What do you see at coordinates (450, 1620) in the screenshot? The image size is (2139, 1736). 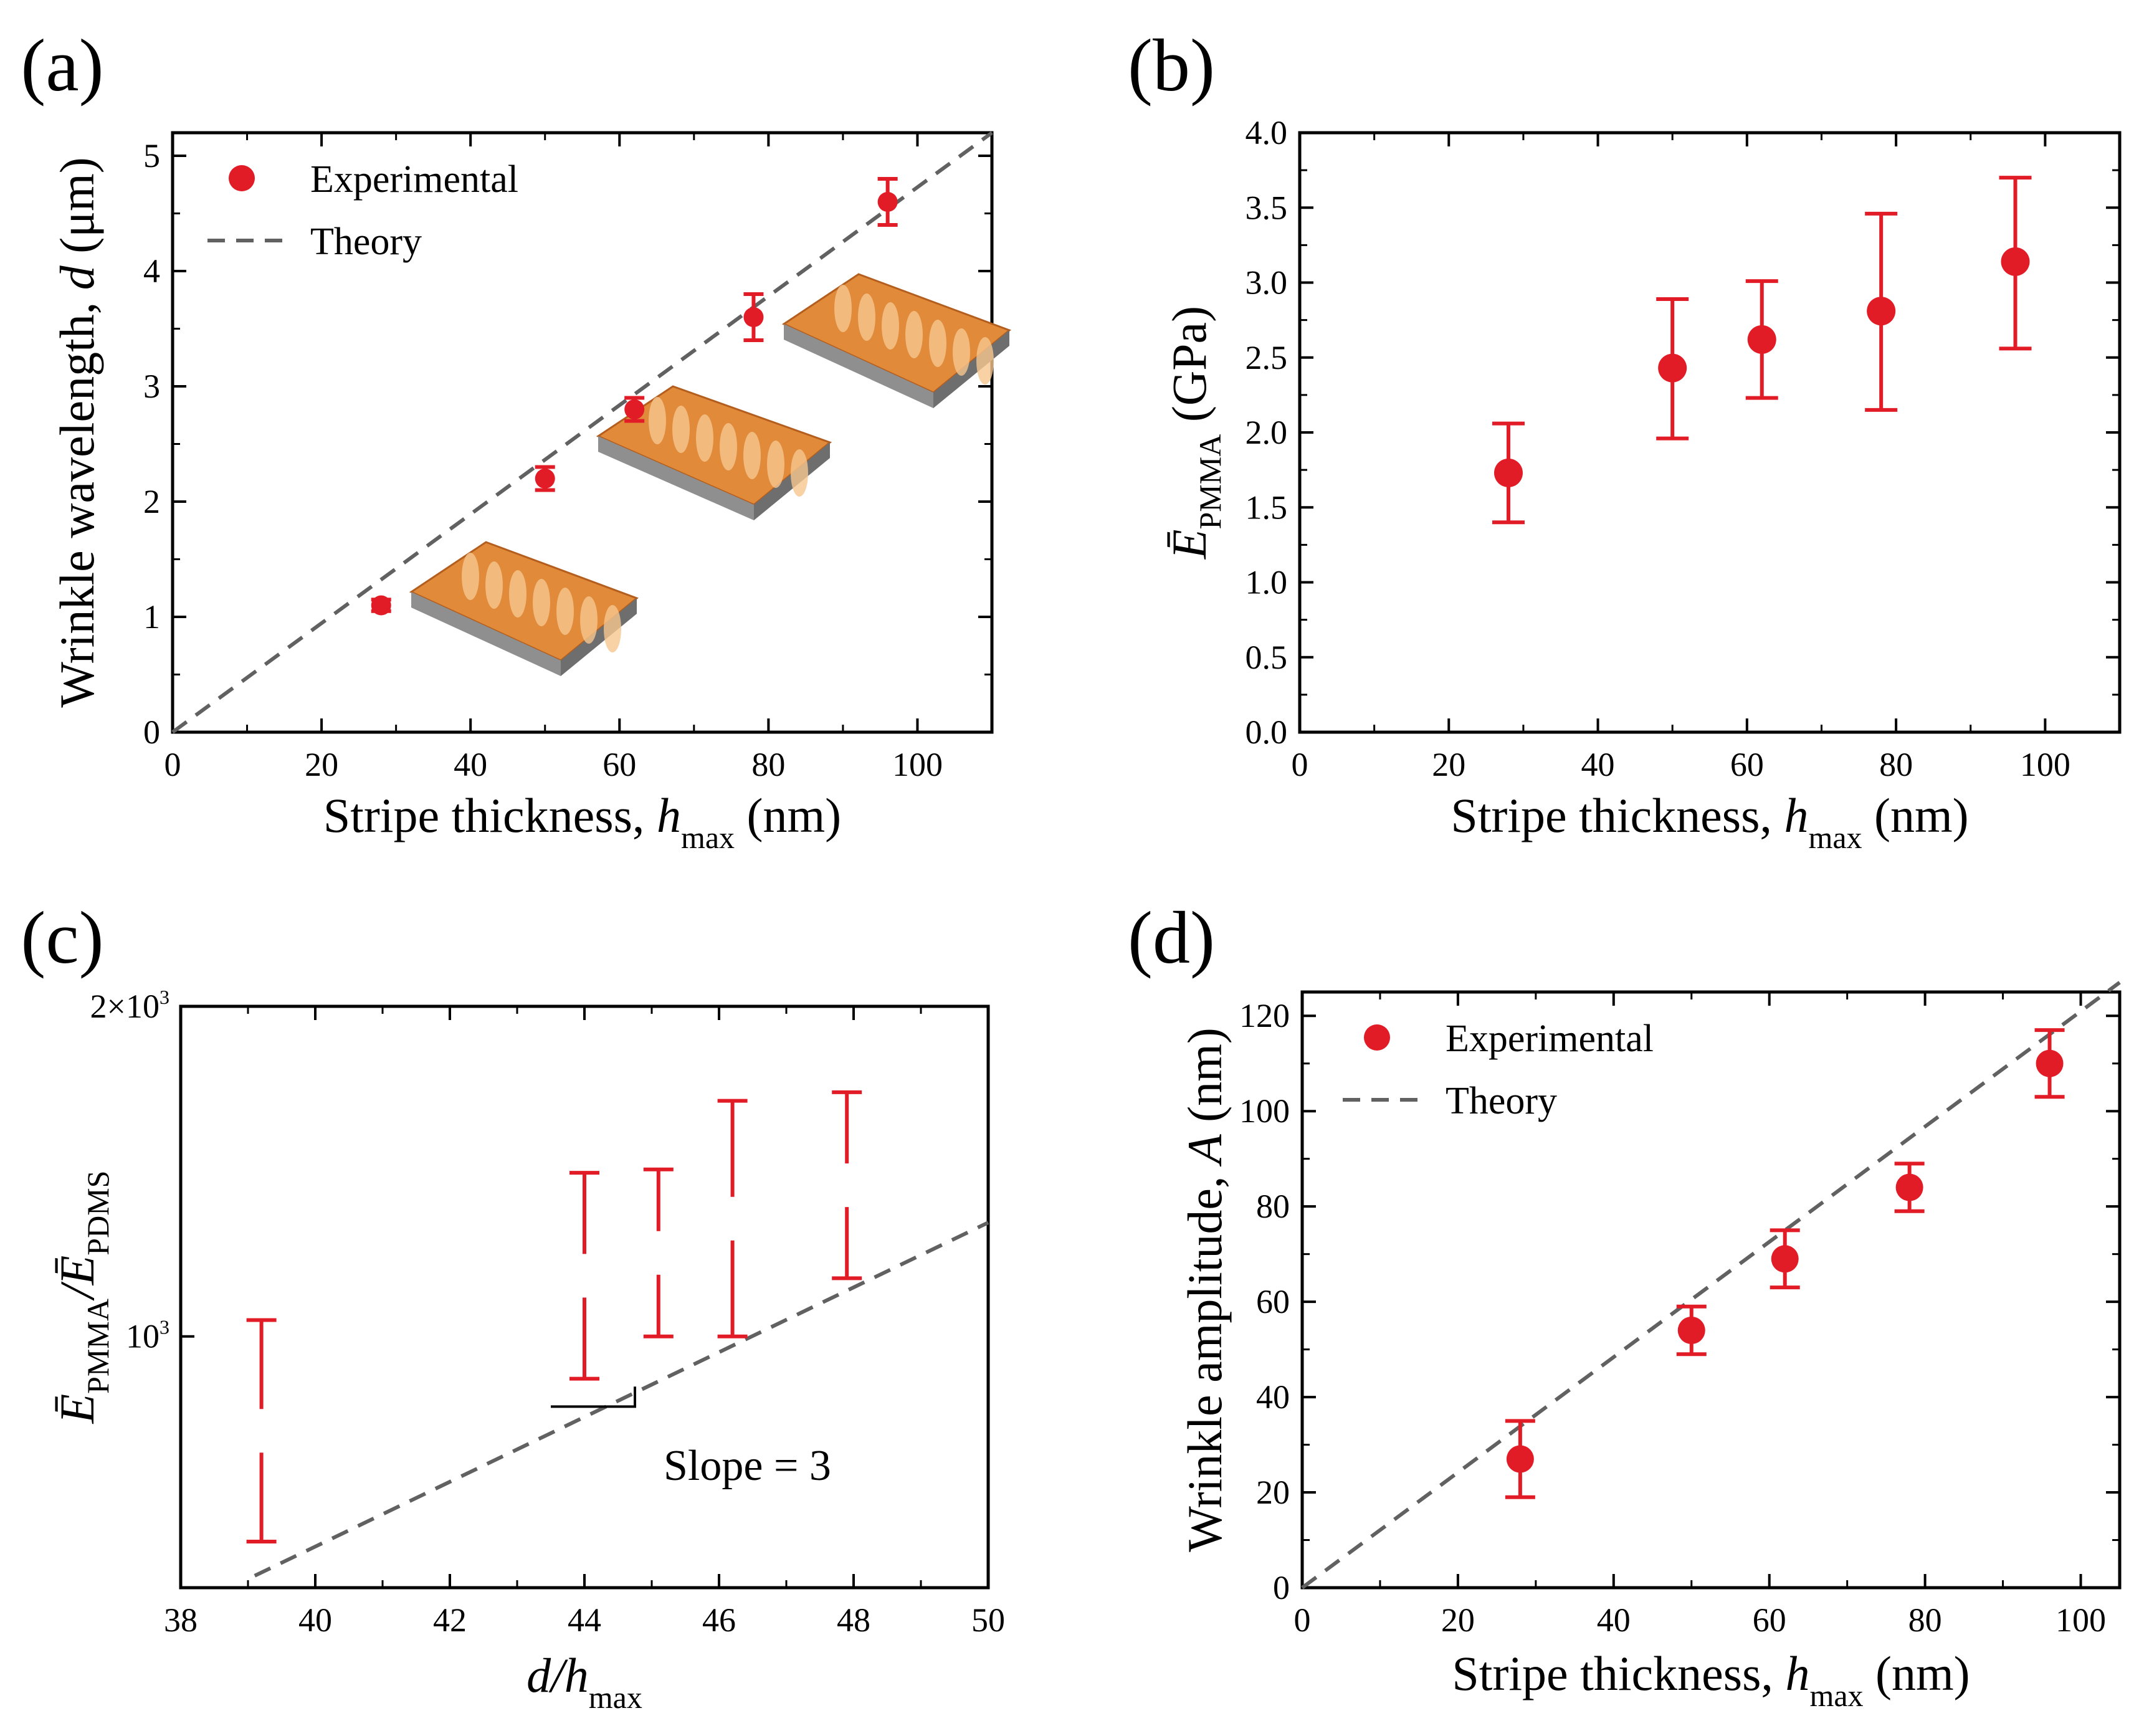 I see `x-tick-label: 42` at bounding box center [450, 1620].